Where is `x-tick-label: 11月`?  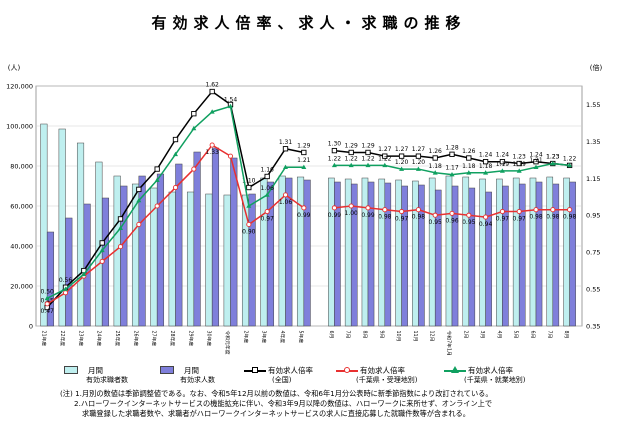
x-tick-label: 11月 is located at coordinates (415, 336).